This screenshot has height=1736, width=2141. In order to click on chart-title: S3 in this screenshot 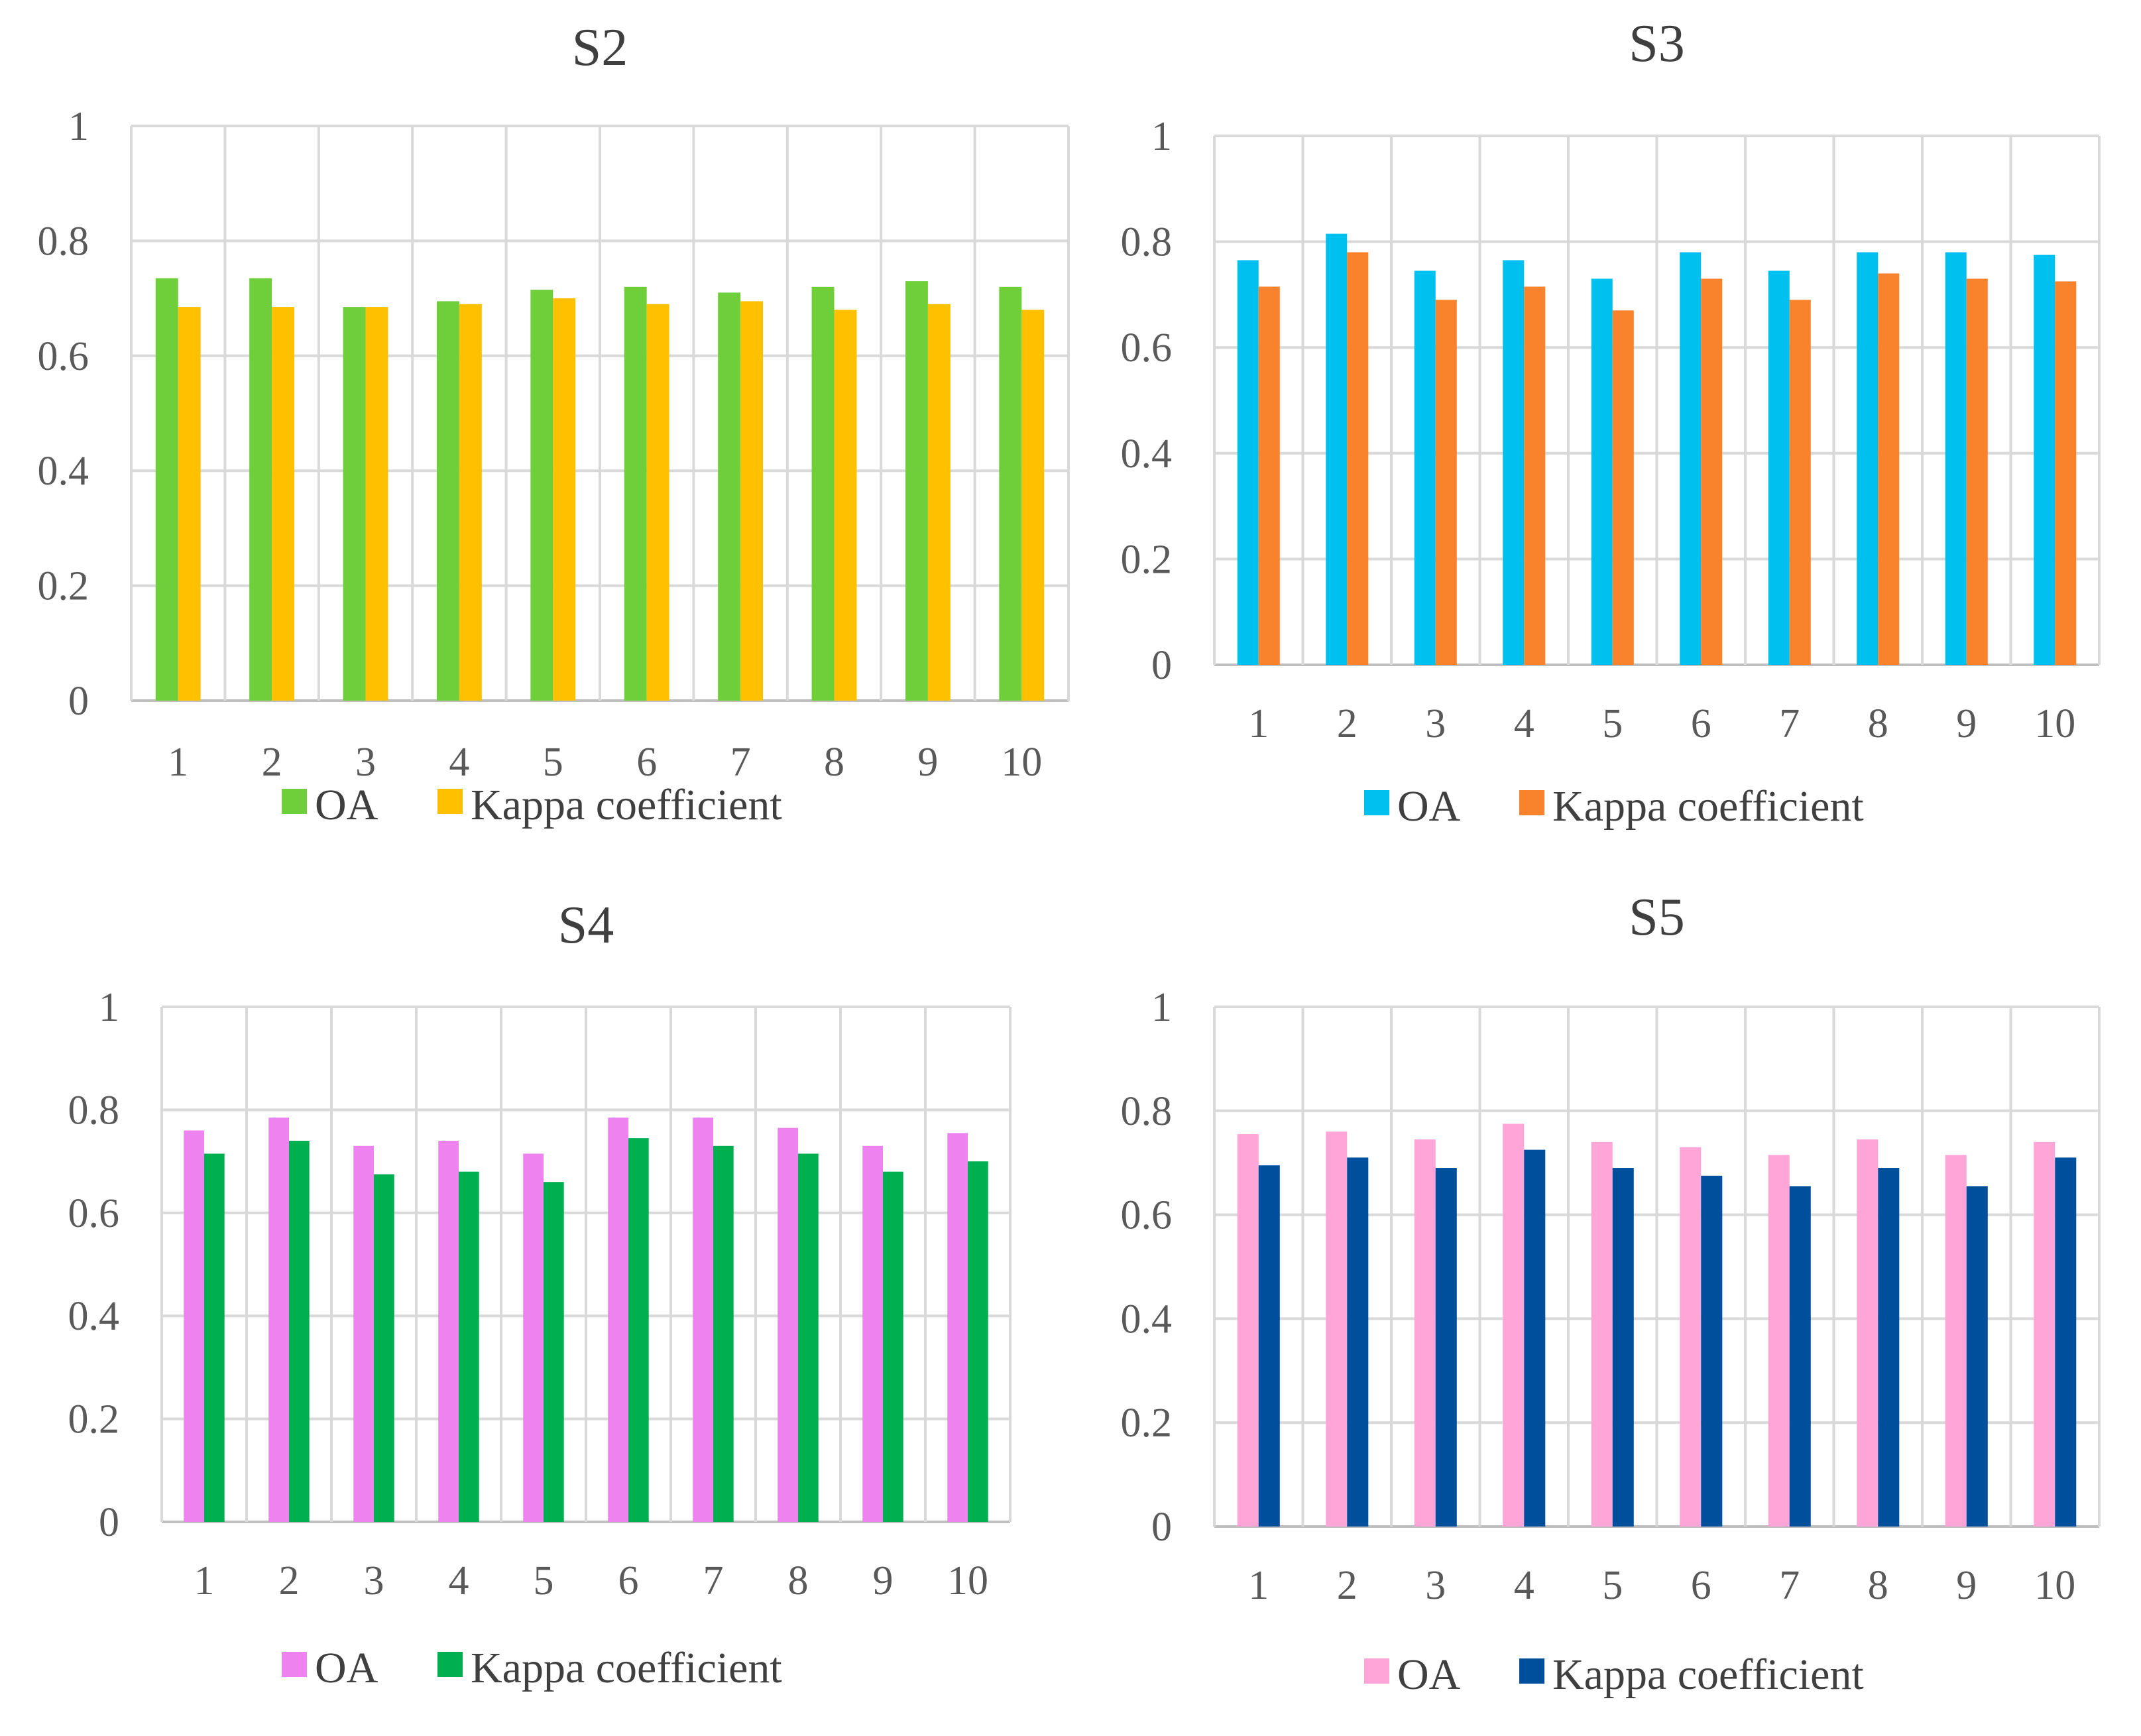, I will do `click(1657, 44)`.